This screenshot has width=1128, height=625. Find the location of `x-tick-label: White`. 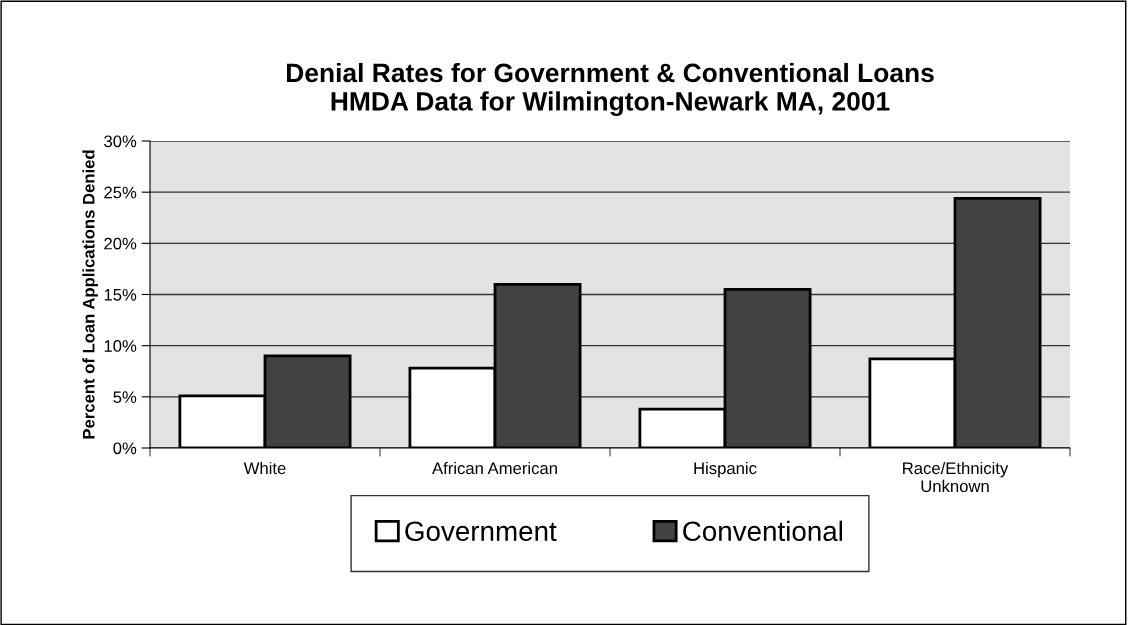

x-tick-label: White is located at coordinates (264, 468).